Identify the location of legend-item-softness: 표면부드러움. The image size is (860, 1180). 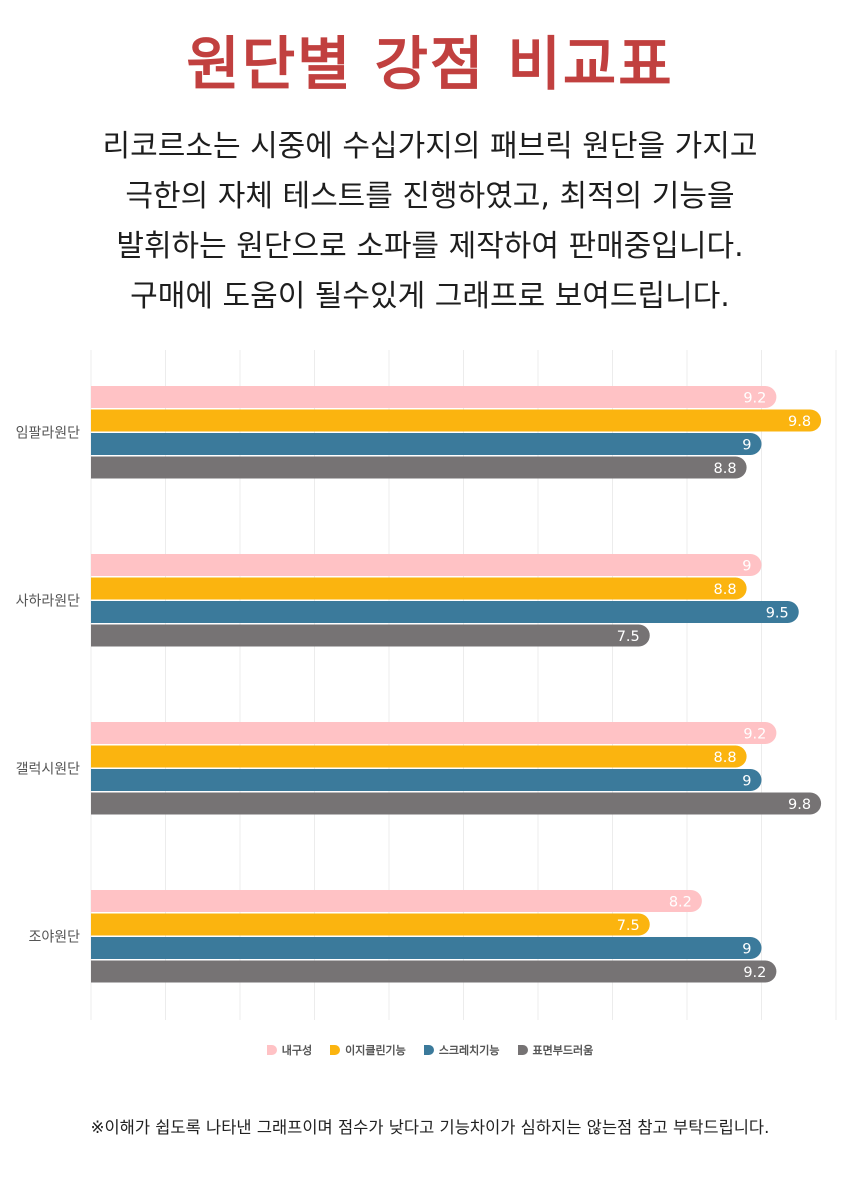
(555, 1050).